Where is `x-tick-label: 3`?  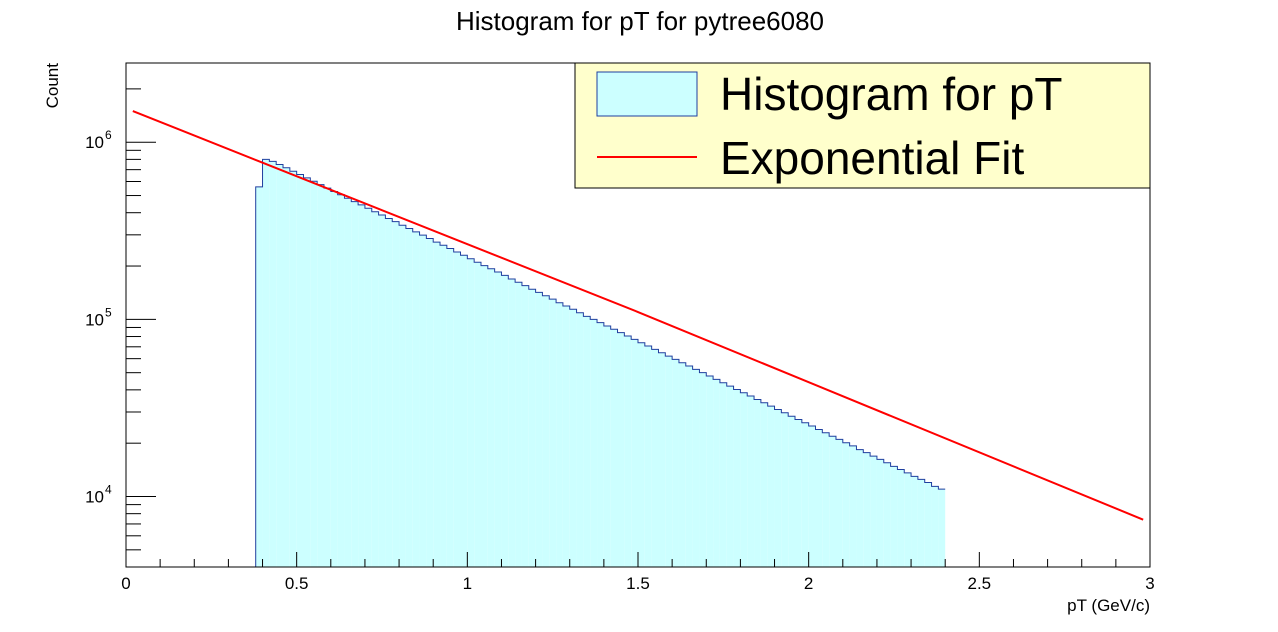 x-tick-label: 3 is located at coordinates (1149, 583).